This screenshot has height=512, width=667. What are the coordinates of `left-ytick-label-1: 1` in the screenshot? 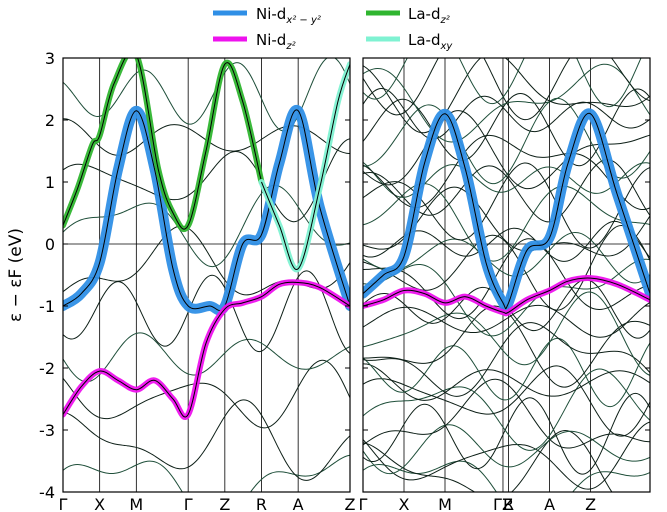 It's located at (50, 182).